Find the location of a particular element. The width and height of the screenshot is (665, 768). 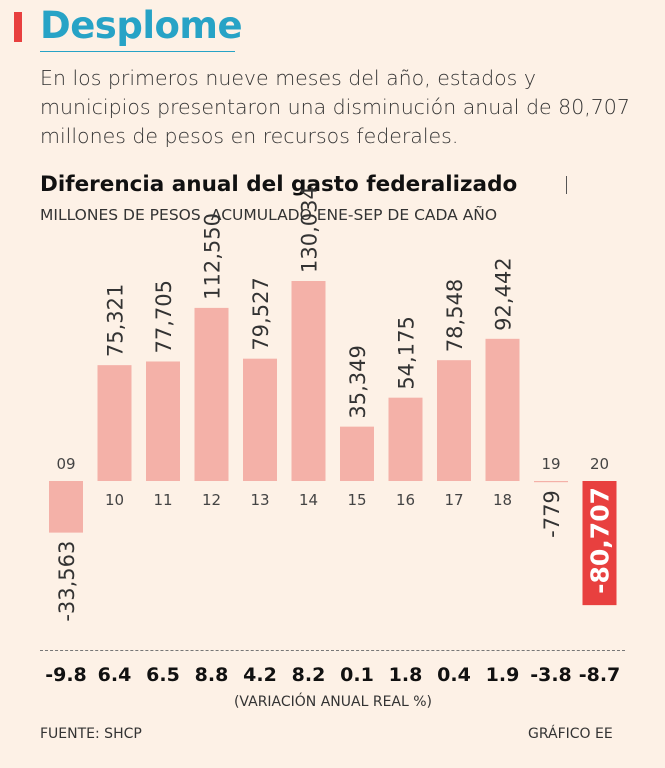

dashed-divider is located at coordinates (332, 650).